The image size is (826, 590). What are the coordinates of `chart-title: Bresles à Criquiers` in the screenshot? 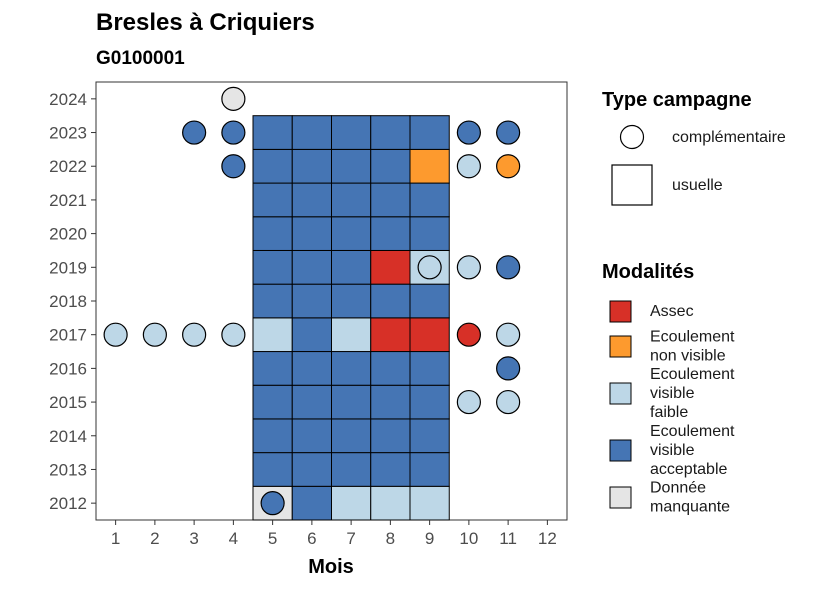 It's located at (205, 22).